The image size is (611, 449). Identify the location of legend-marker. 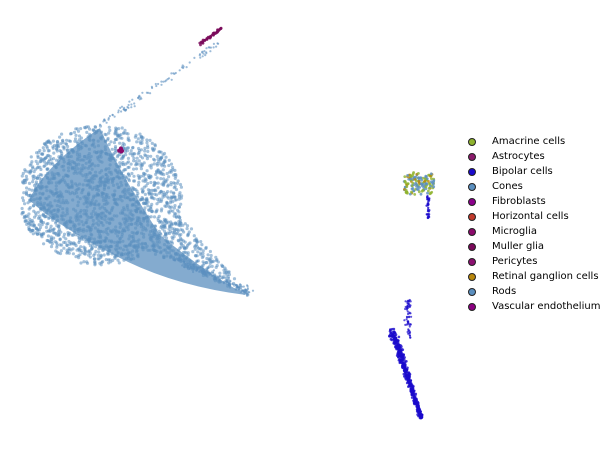
(472, 201).